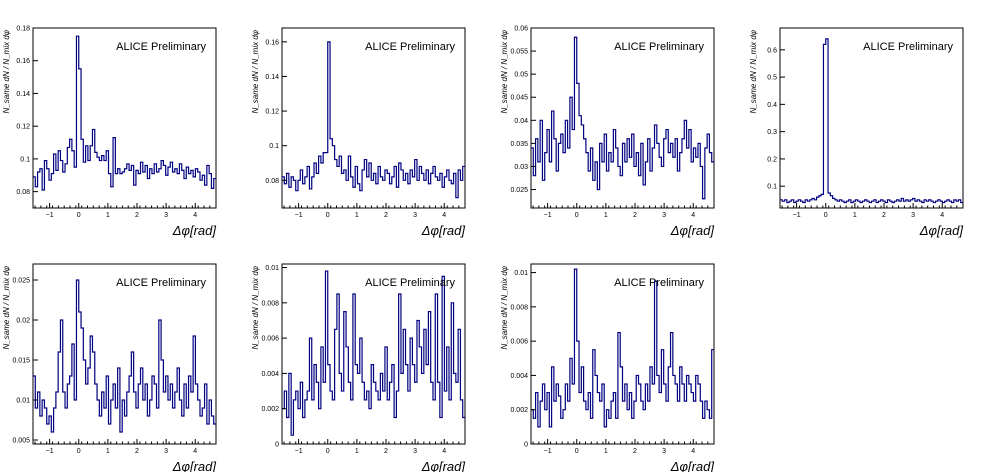 The width and height of the screenshot is (996, 472). I want to click on y-tick-label: 0.045, so click(519, 98).